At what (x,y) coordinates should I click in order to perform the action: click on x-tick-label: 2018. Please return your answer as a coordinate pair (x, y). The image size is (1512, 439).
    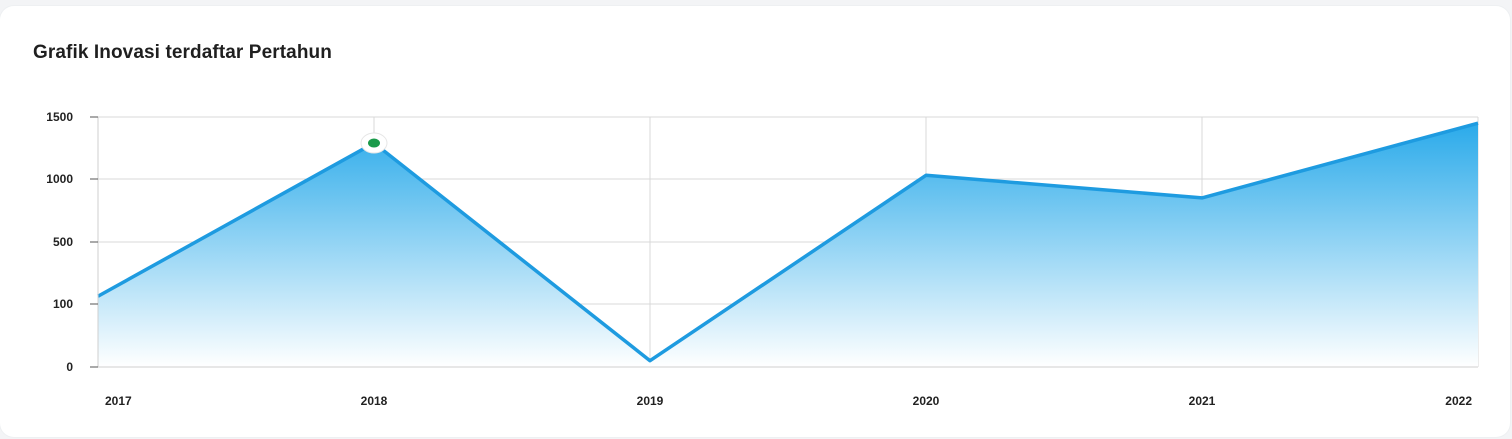
    Looking at the image, I should click on (374, 401).